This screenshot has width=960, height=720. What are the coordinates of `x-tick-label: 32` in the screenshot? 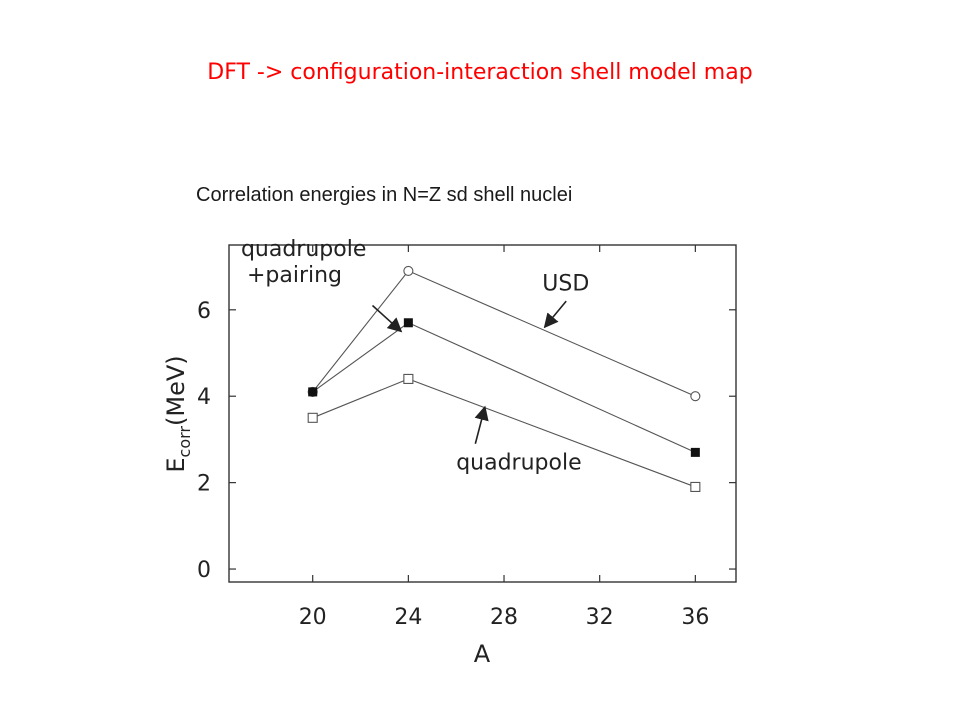 It's located at (600, 617).